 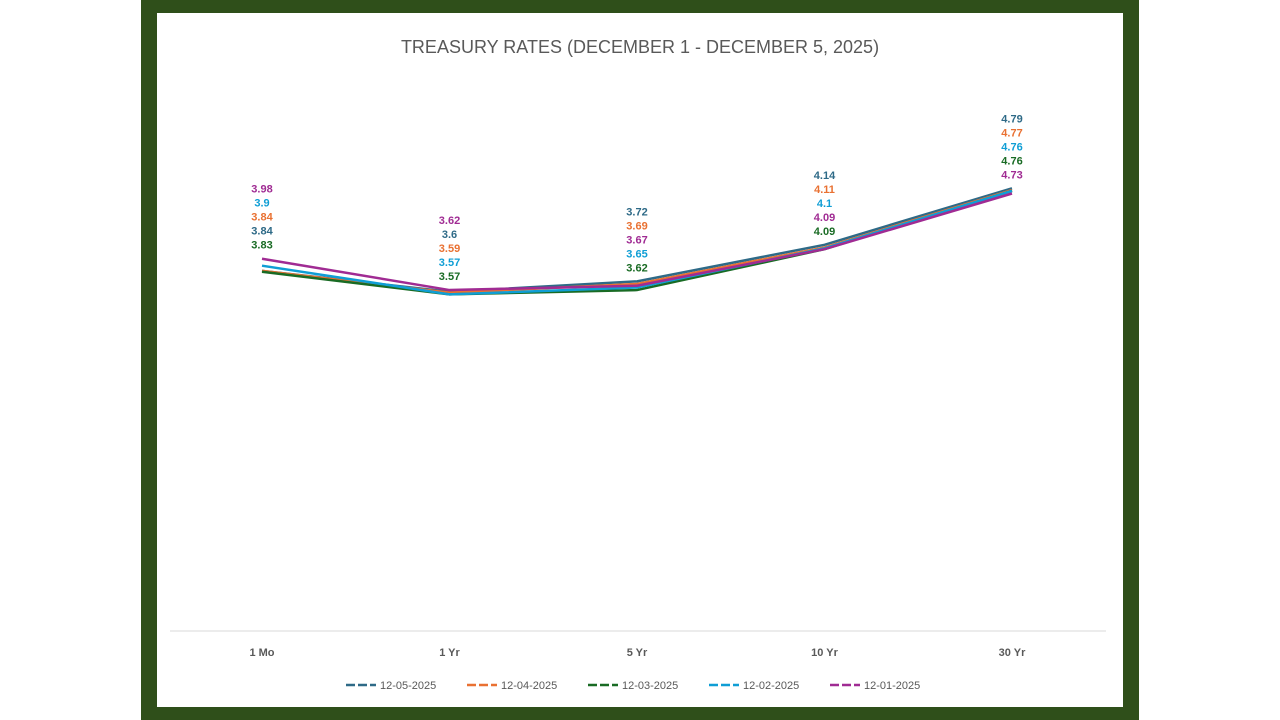 I want to click on data-label: 4.79, so click(x=1011, y=119).